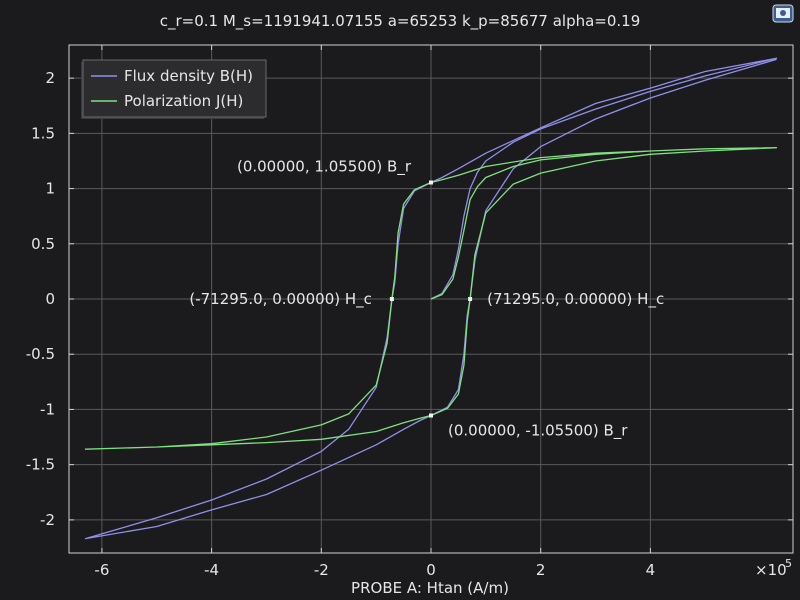 Image resolution: width=800 pixels, height=600 pixels. Describe the element at coordinates (321, 570) in the screenshot. I see `x-tick-label: -2` at that location.